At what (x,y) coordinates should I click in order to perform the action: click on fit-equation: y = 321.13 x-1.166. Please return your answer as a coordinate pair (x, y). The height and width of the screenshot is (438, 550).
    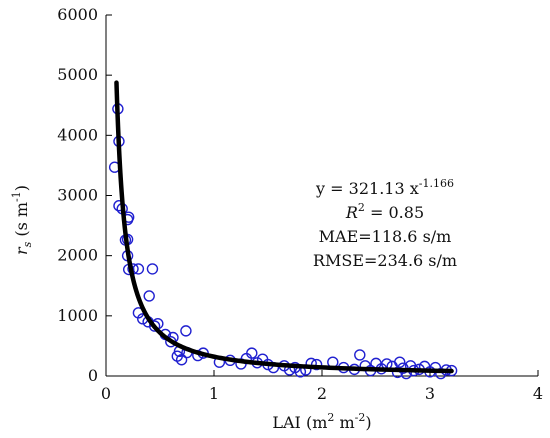
    Looking at the image, I should click on (384, 187).